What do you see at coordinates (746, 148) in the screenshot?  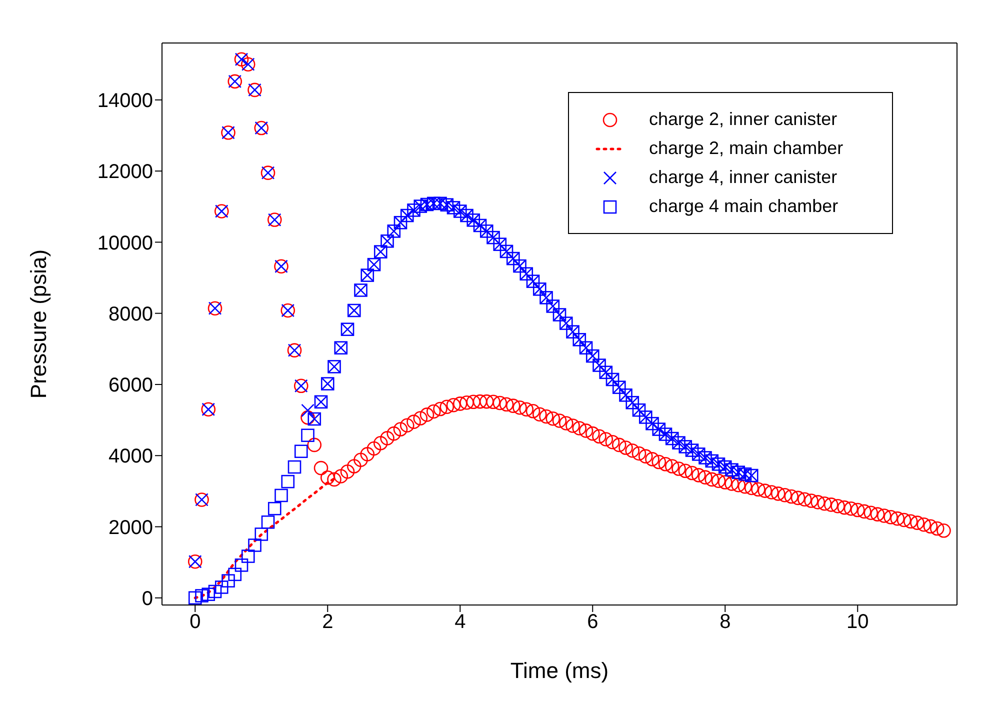 I see `legend-label: charge 2, main chamber` at bounding box center [746, 148].